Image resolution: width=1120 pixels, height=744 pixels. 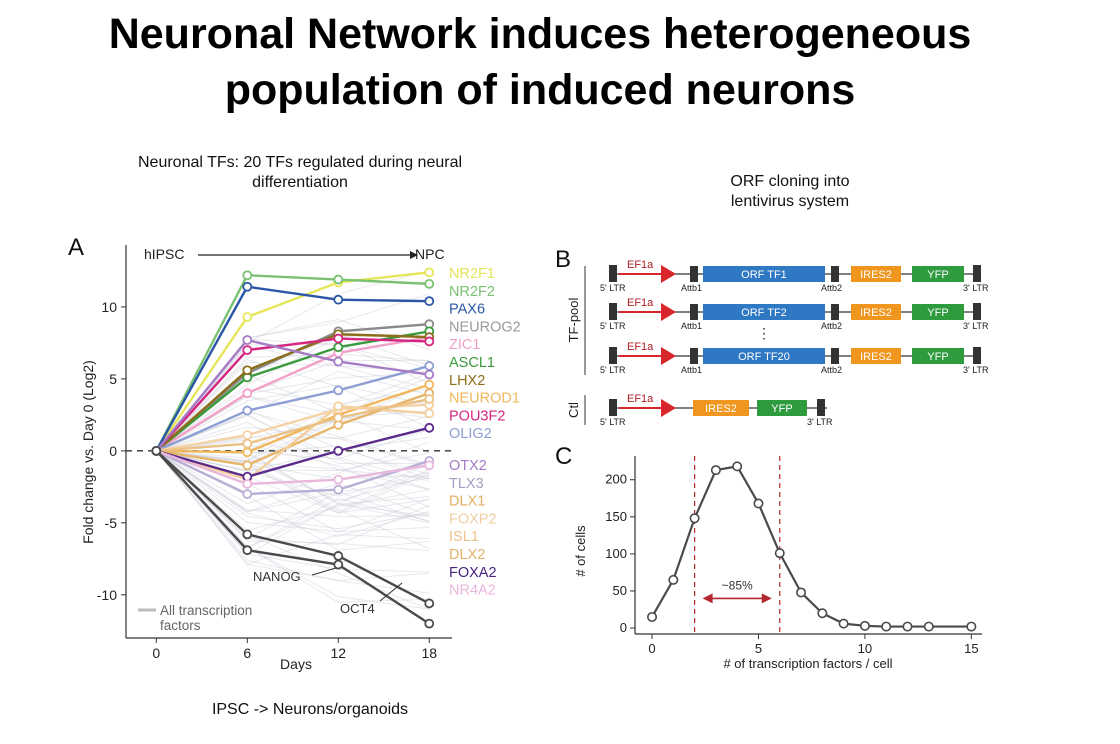 I want to click on series-line-tlx3, so click(x=292, y=472).